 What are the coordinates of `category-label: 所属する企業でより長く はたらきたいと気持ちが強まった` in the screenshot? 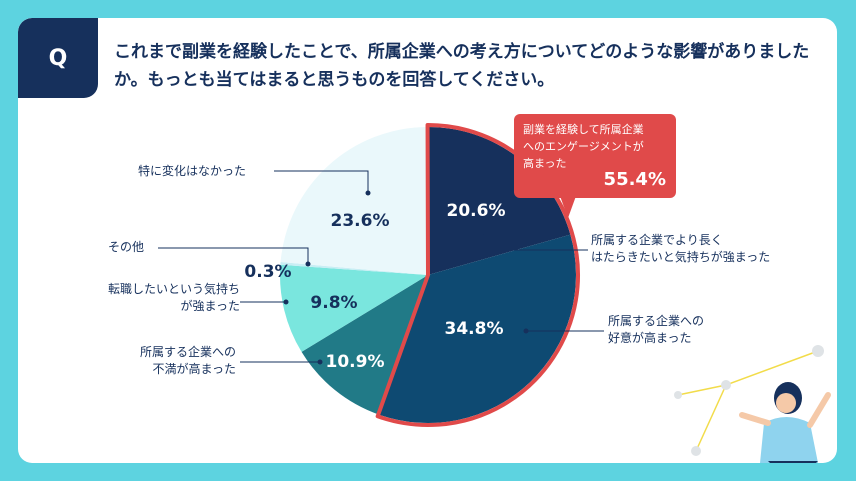 It's located at (681, 248).